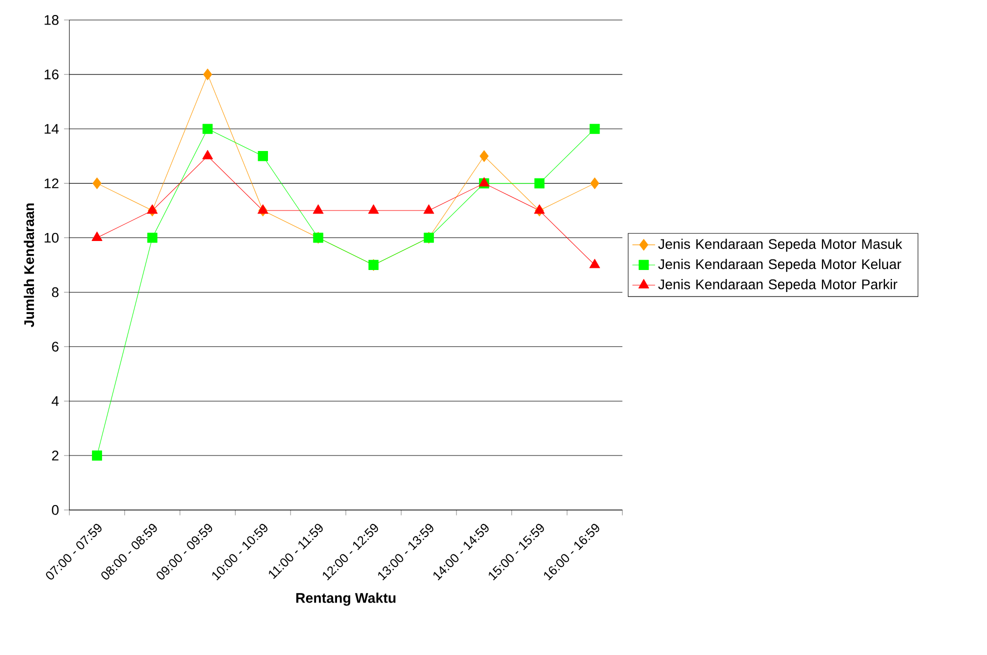  What do you see at coordinates (51, 237) in the screenshot?
I see `y-tick-label: 10` at bounding box center [51, 237].